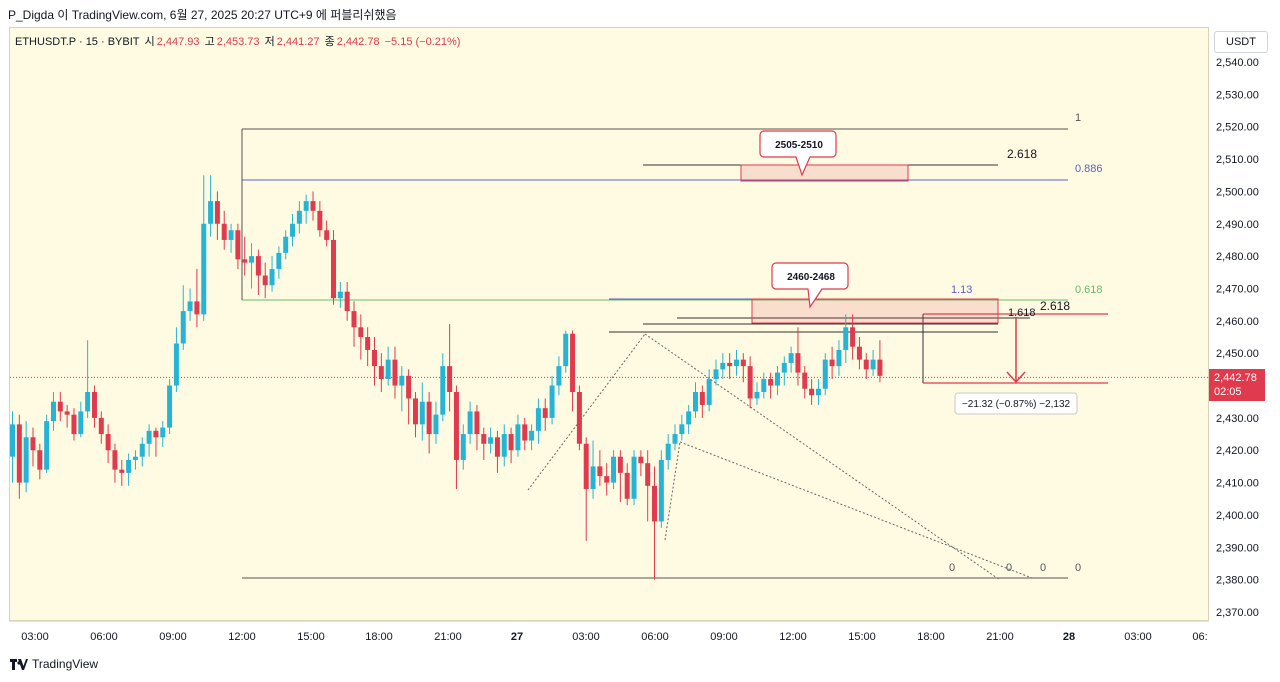  What do you see at coordinates (65, 664) in the screenshot?
I see `tradingview-brand: TradingView` at bounding box center [65, 664].